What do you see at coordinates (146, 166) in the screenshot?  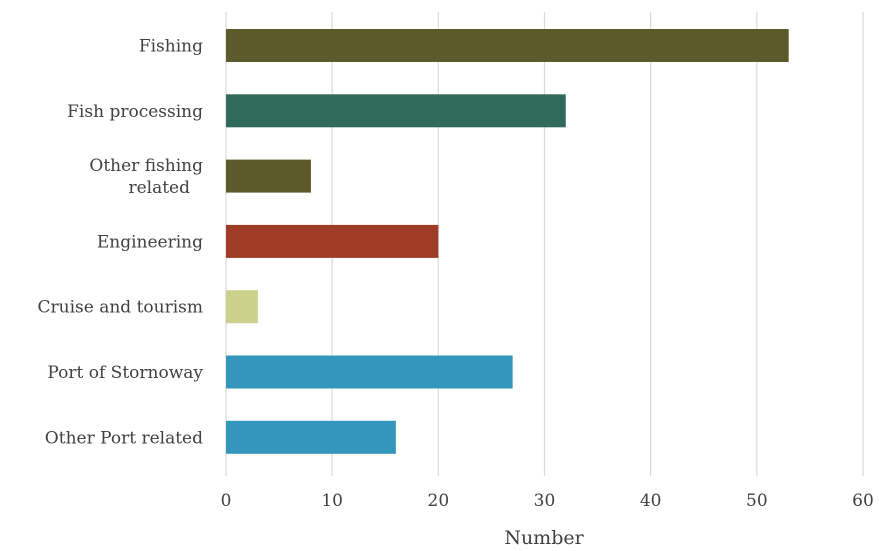 I see `category-label-line: Other fishing` at bounding box center [146, 166].